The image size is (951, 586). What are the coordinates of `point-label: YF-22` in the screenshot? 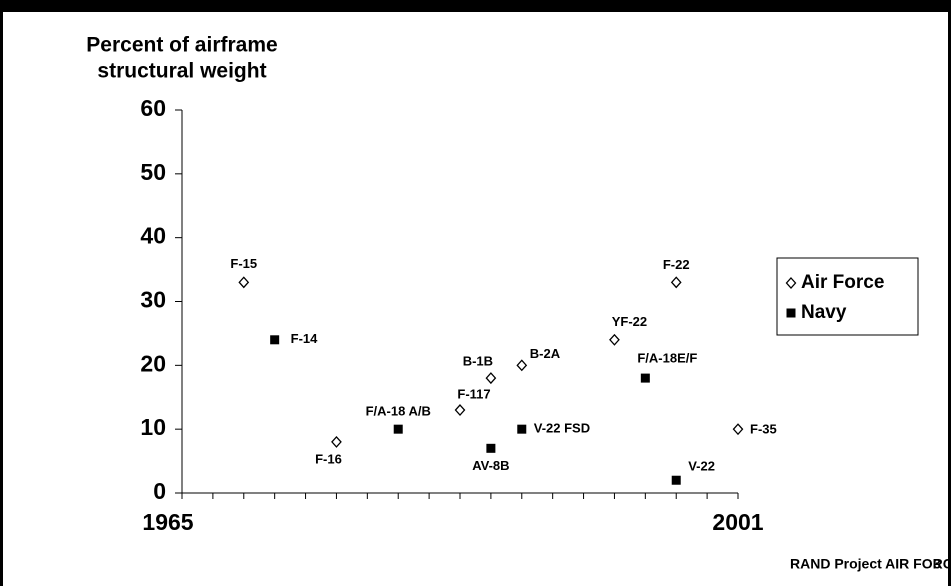 It's located at (629, 321).